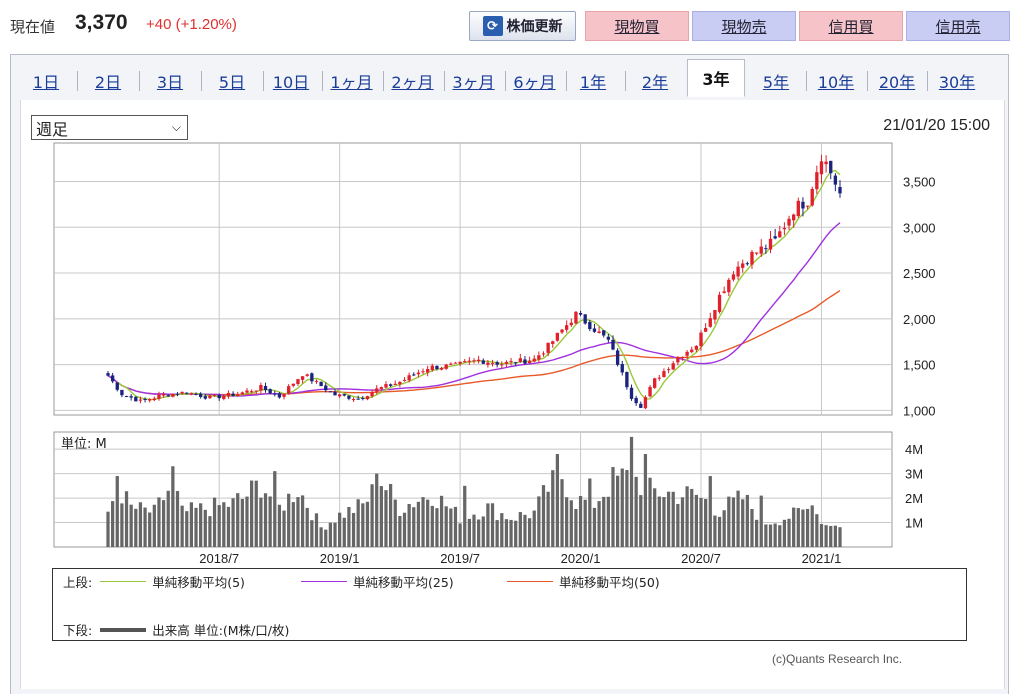 Image resolution: width=1024 pixels, height=694 pixels. Describe the element at coordinates (957, 82) in the screenshot. I see `tab-30y: 30年` at that location.